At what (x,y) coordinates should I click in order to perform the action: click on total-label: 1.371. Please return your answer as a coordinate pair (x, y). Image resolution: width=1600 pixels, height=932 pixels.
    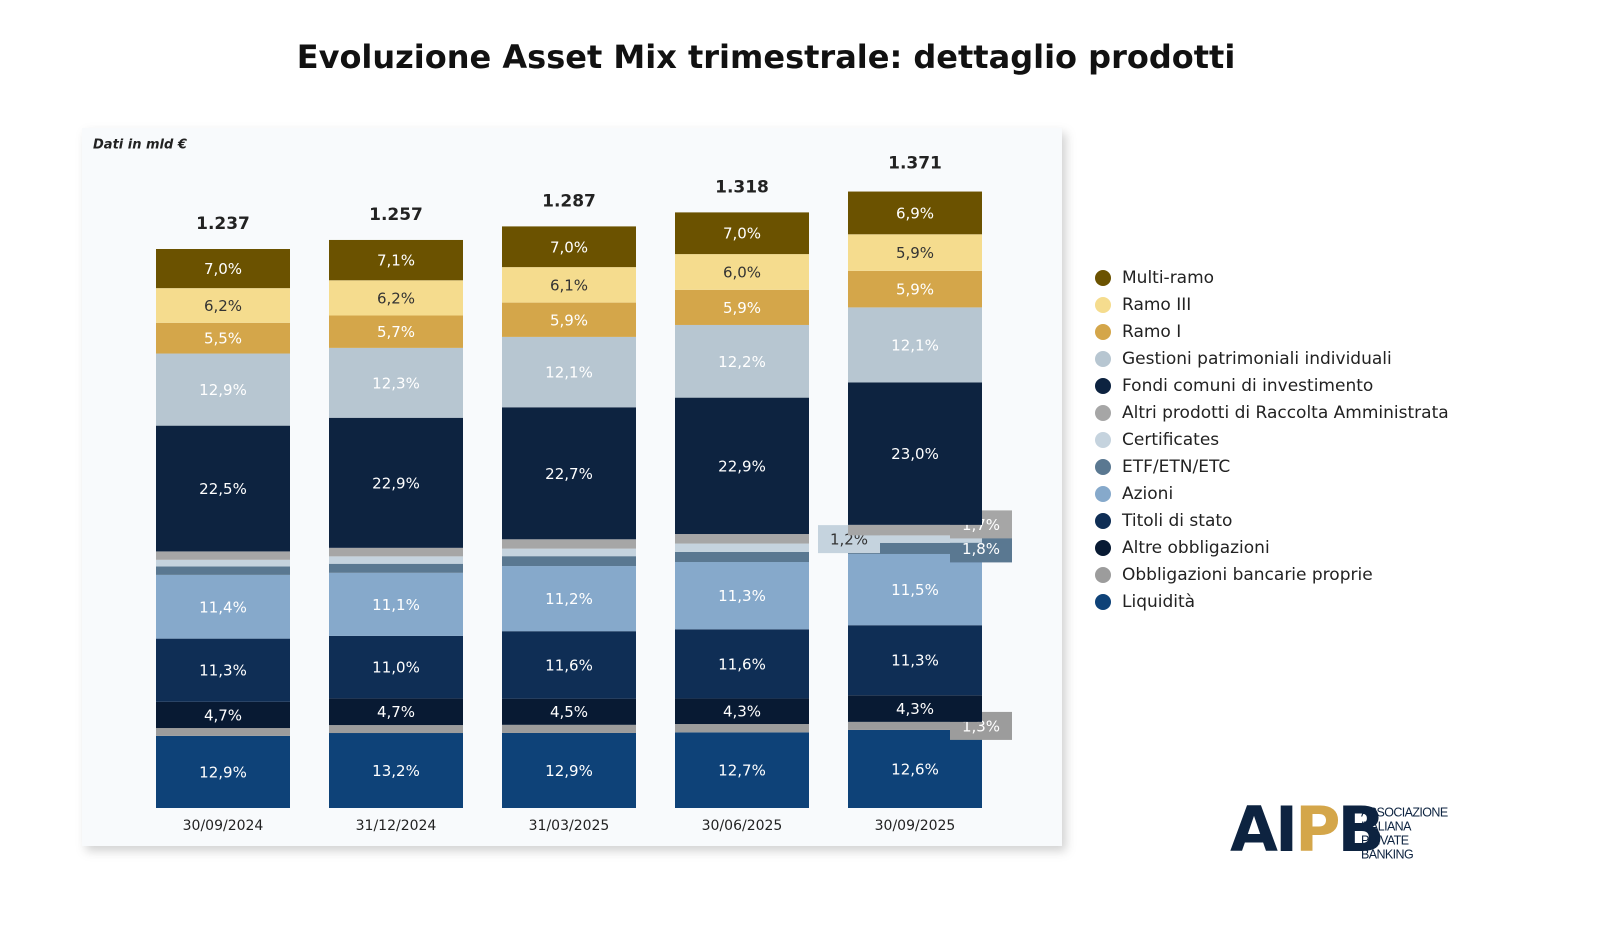
    Looking at the image, I should click on (915, 163).